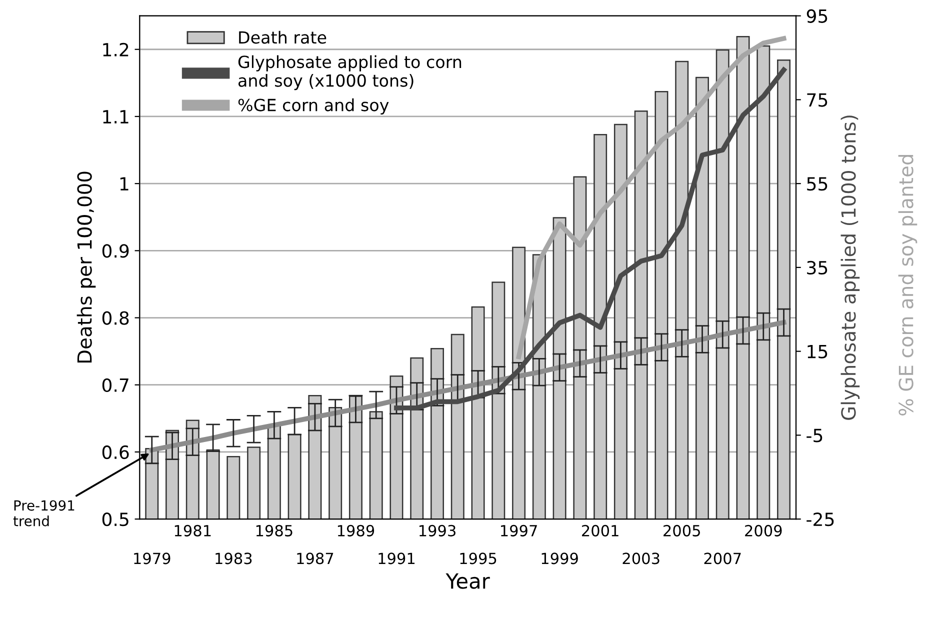  I want to click on x-axis-title: Year, so click(468, 581).